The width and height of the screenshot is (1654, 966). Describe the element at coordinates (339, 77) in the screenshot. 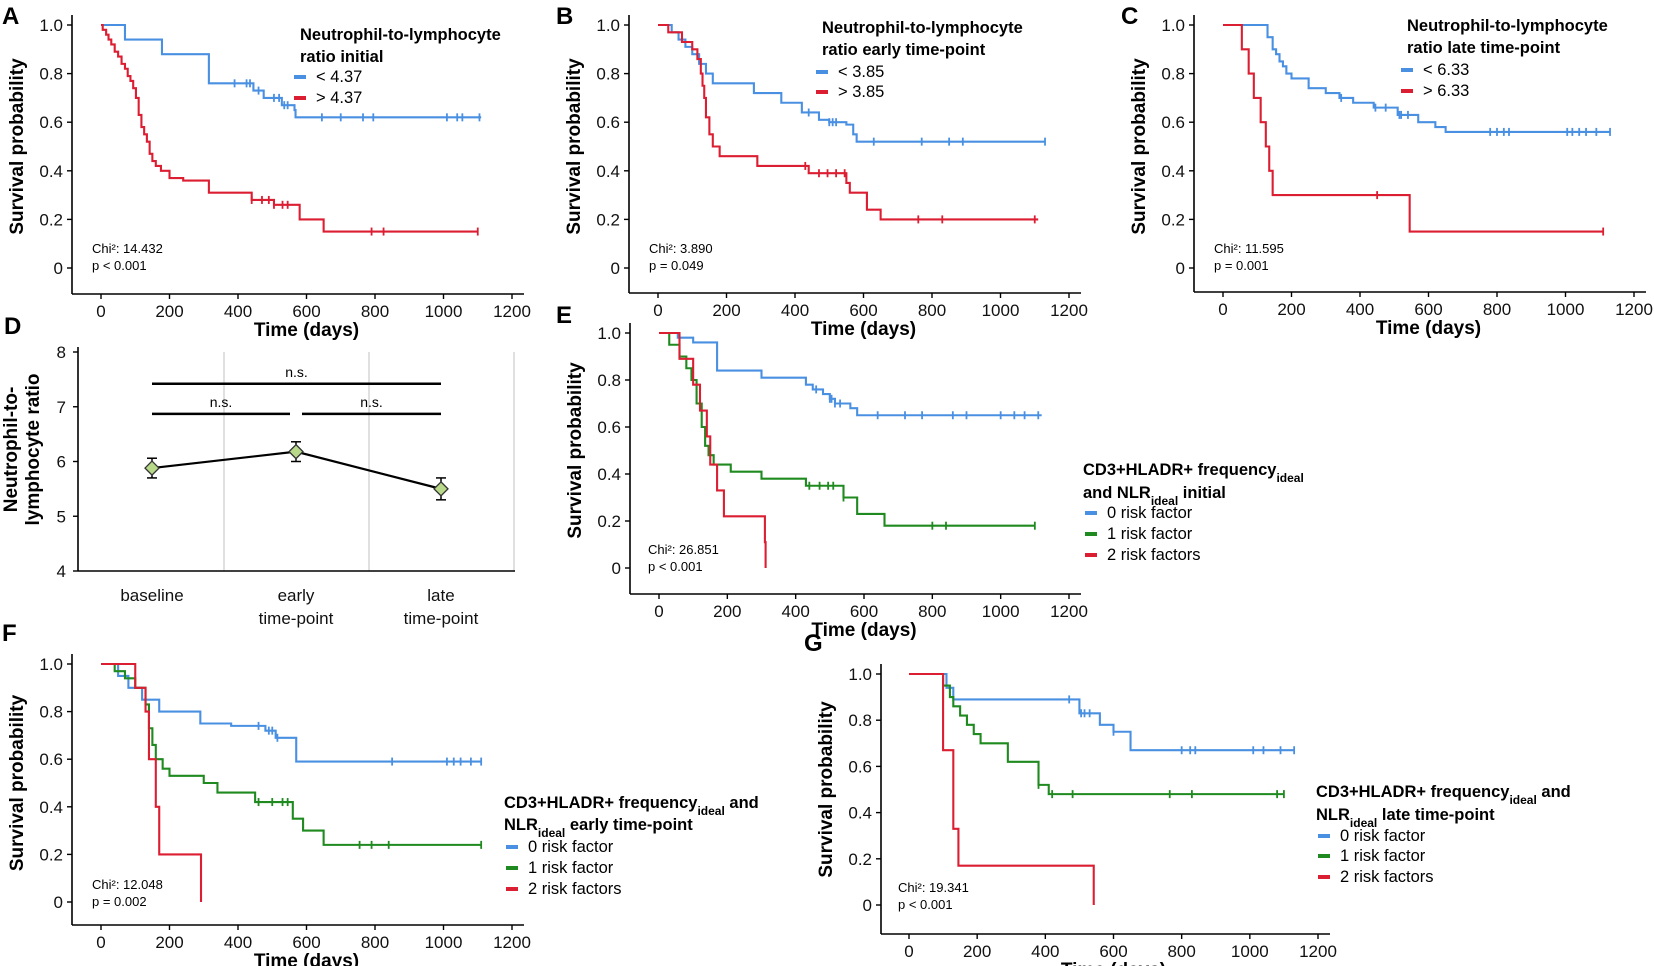

I see `legend-label: < 4.37` at that location.